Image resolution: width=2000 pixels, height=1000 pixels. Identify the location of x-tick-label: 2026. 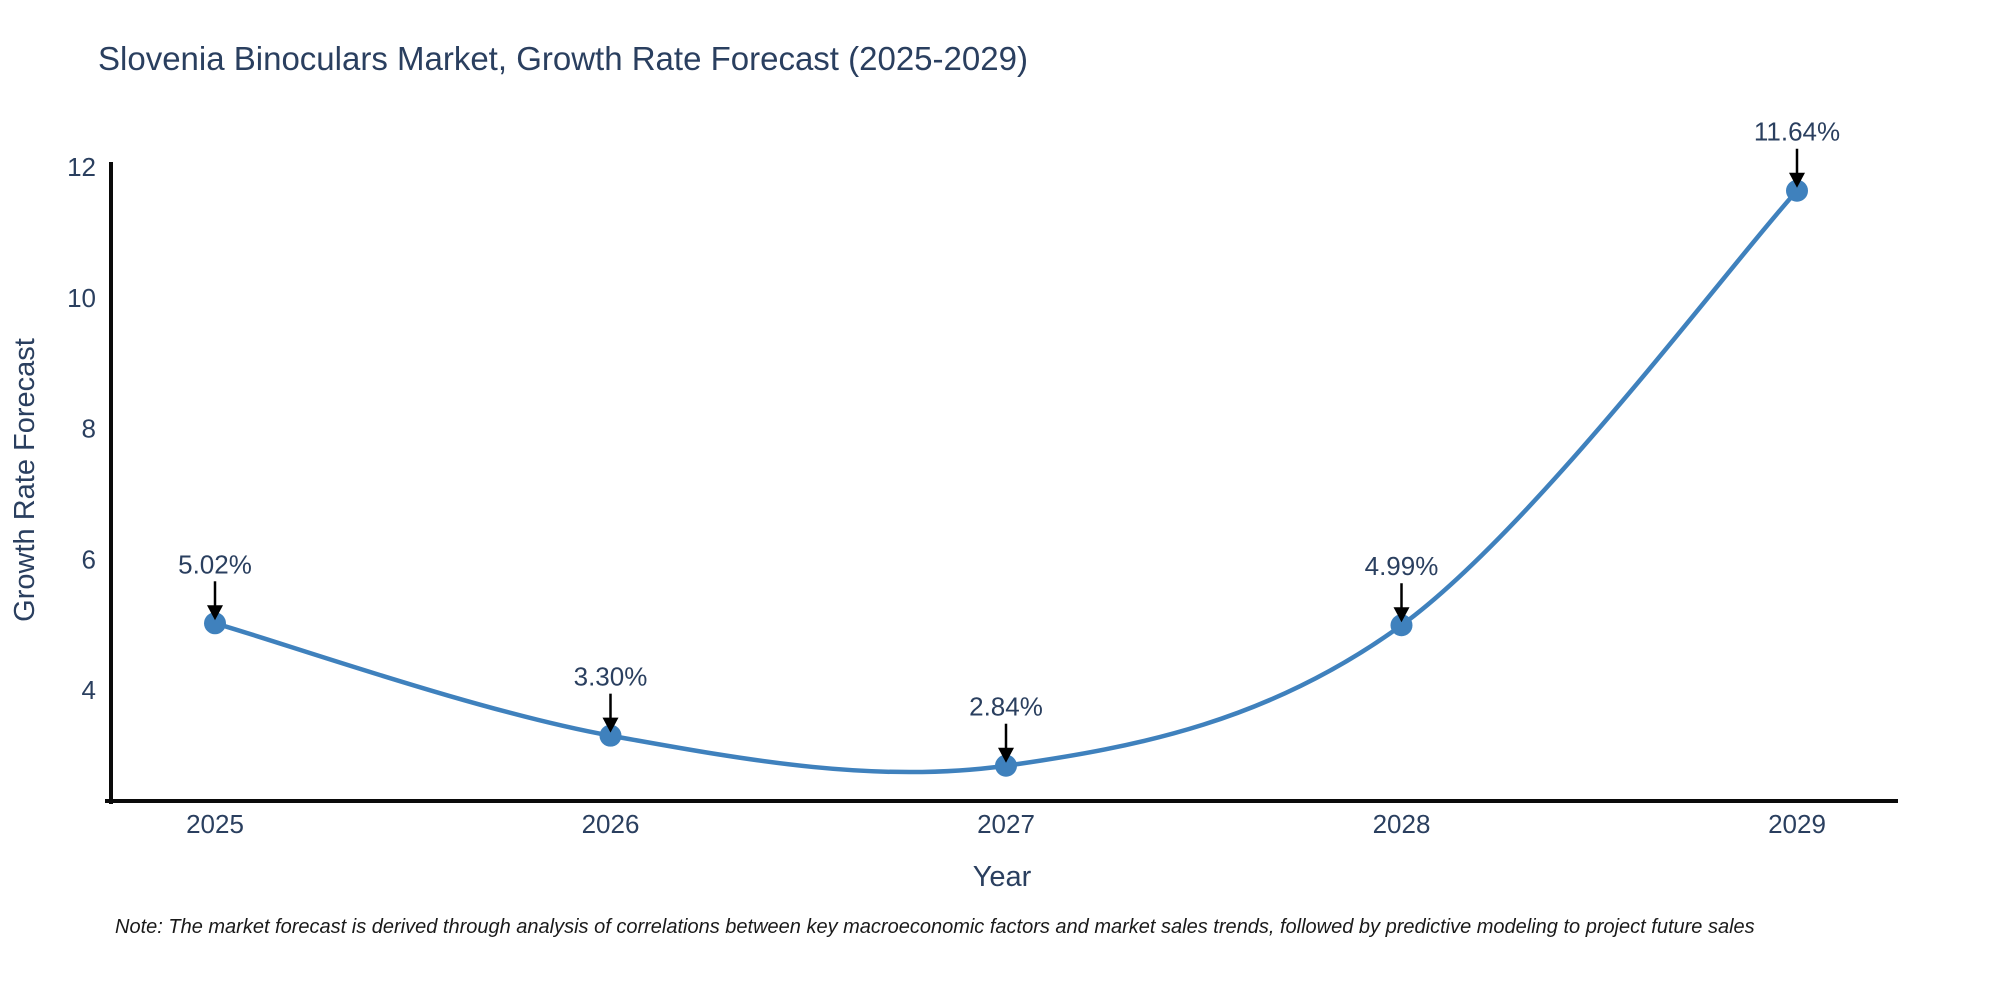
(611, 824).